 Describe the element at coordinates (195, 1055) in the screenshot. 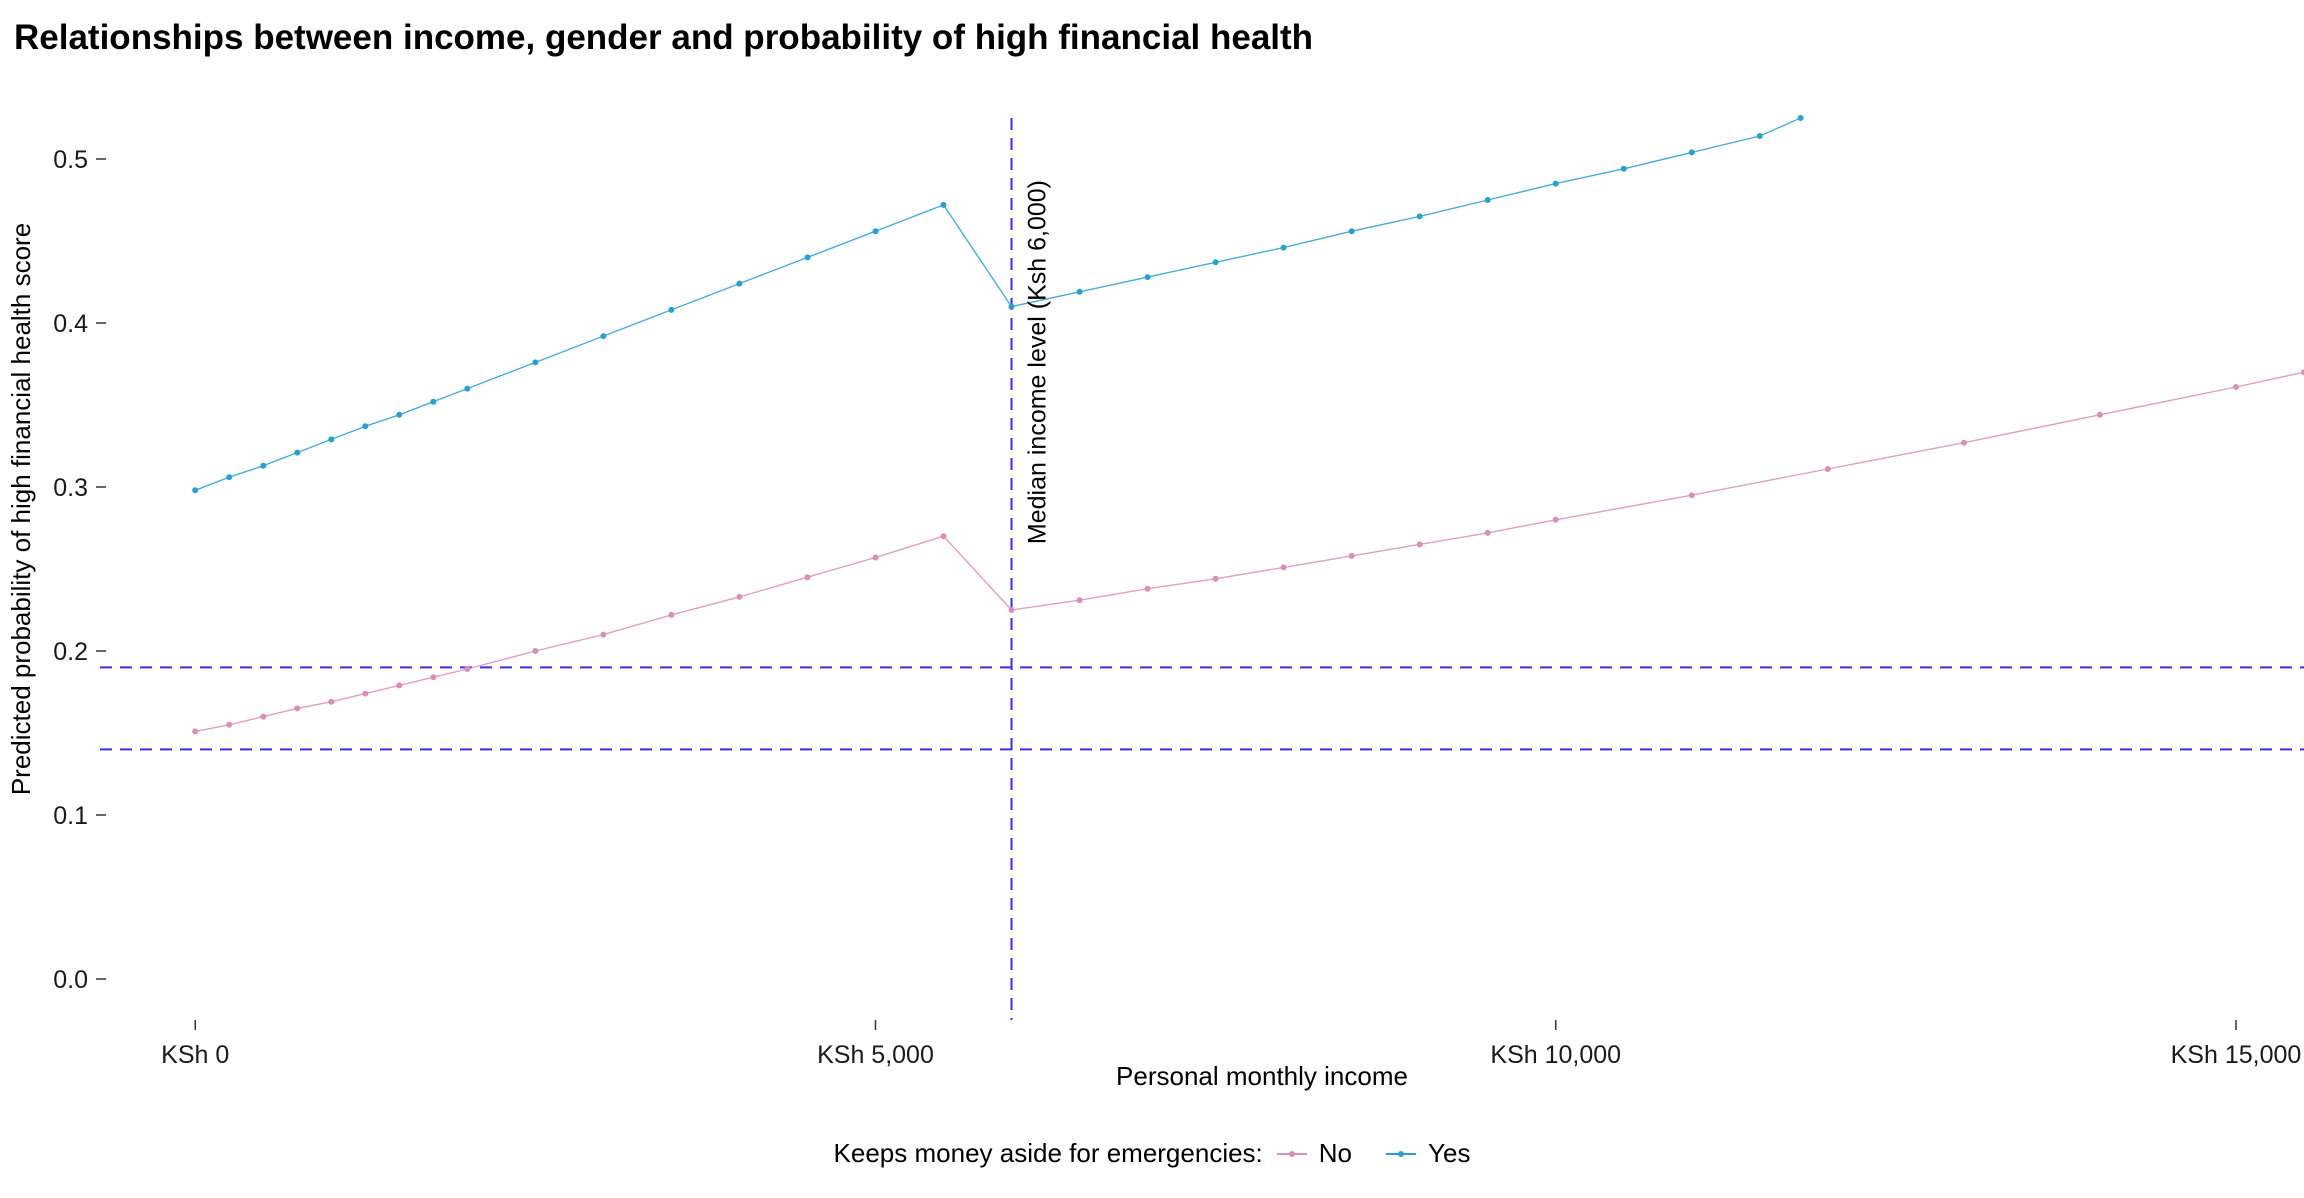

I see `x-tick-label: KSh 0` at that location.